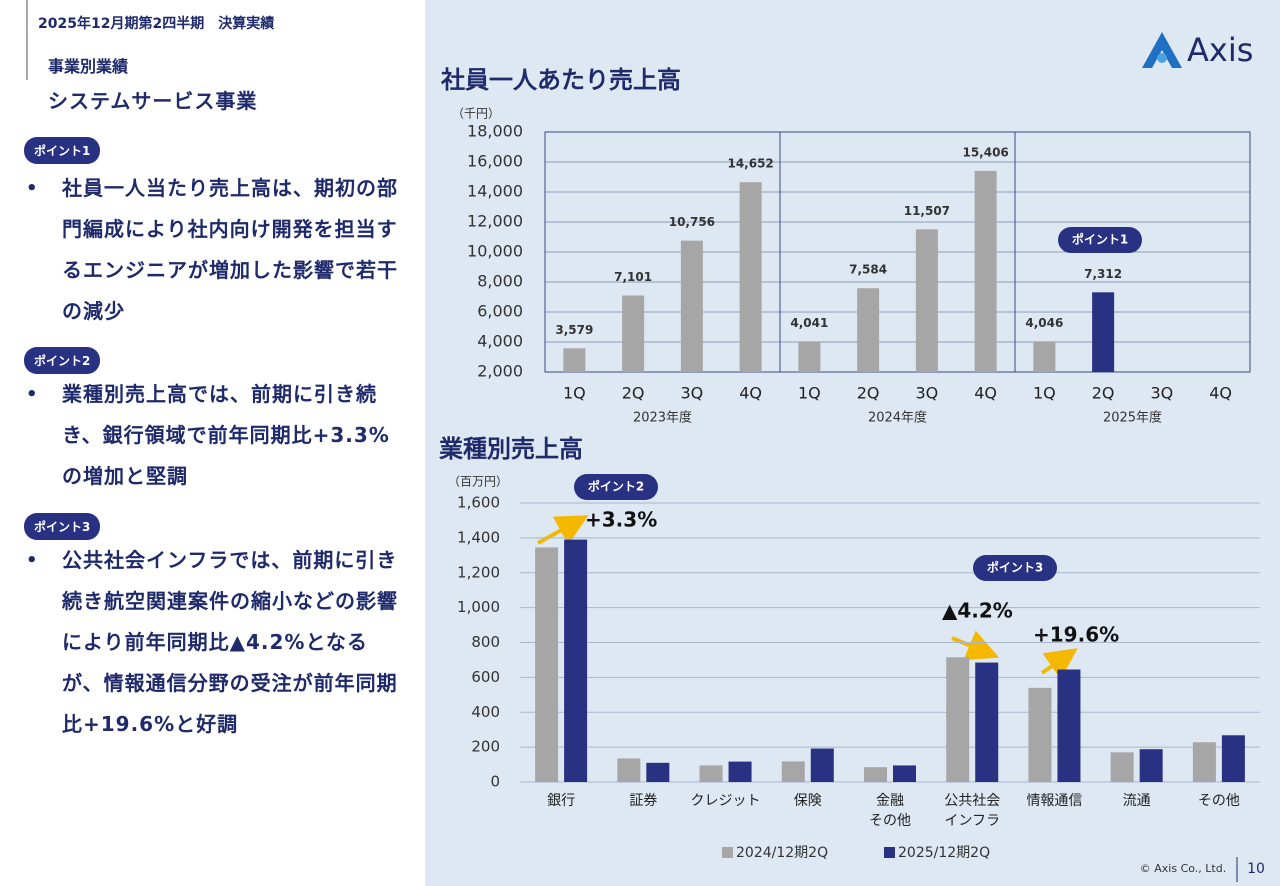 This screenshot has width=1280, height=886. Describe the element at coordinates (156, 24) in the screenshot. I see `period: 2025年12月期第2四半期 決算実績` at that location.